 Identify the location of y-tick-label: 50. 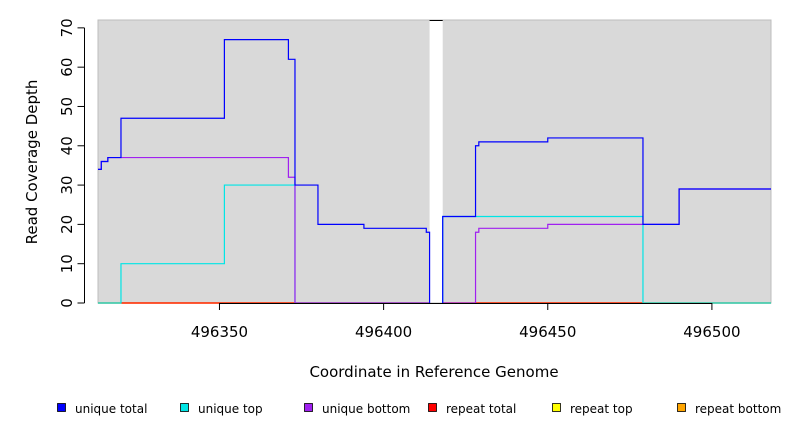
(67, 106).